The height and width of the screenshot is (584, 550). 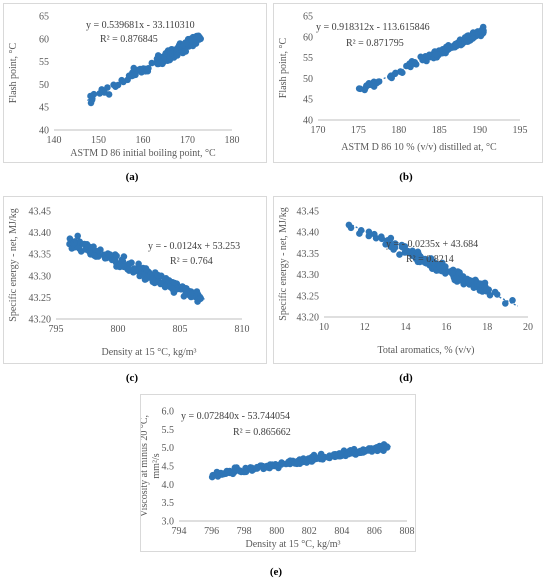 I want to click on trend-equation: y = - 0.0235x + 43.684, so click(x=432, y=244).